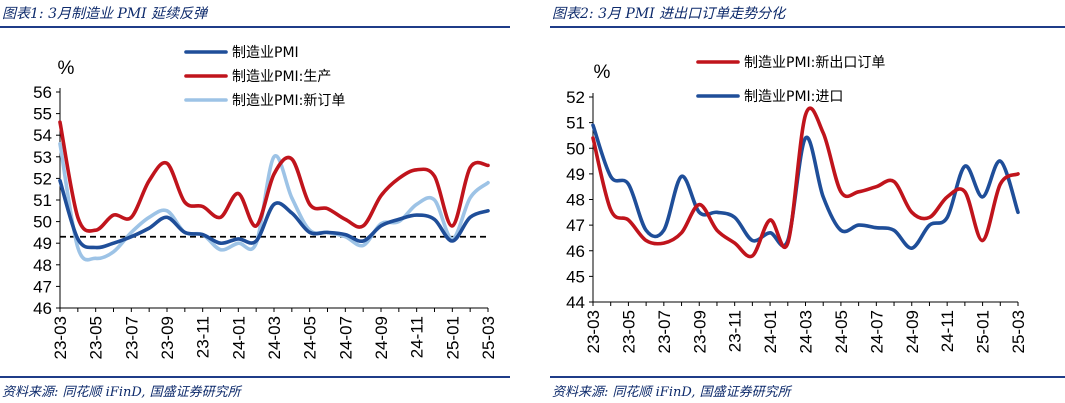 Image resolution: width=1065 pixels, height=403 pixels. What do you see at coordinates (669, 14) in the screenshot?
I see `chart-title: 图表2: 3月 PMI 进出口订单走势分化` at bounding box center [669, 14].